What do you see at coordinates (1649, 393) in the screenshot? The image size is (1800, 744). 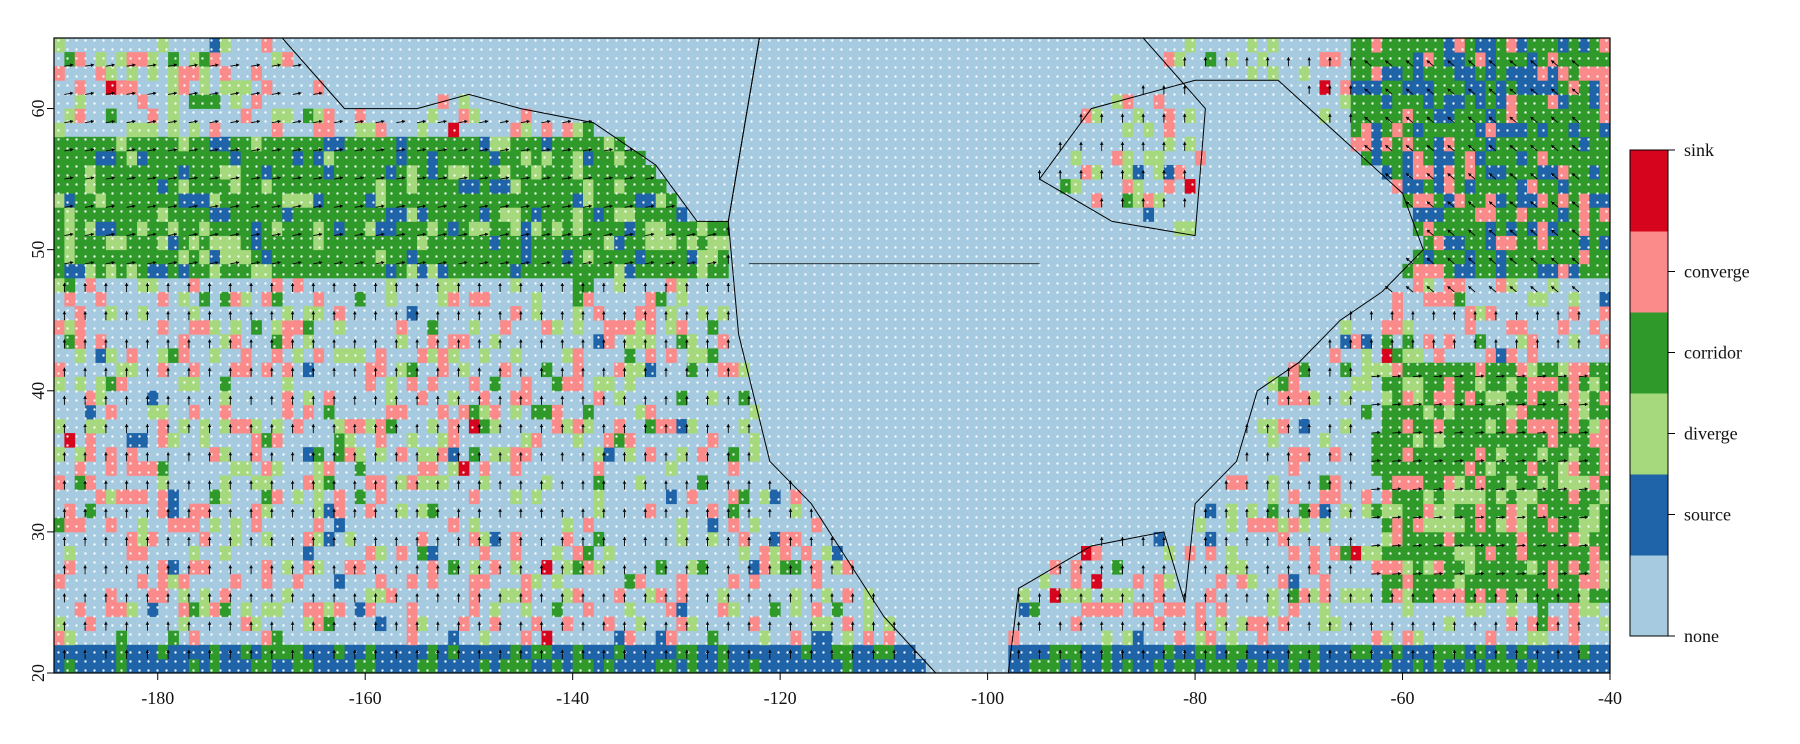 I see `legend-frame` at bounding box center [1649, 393].